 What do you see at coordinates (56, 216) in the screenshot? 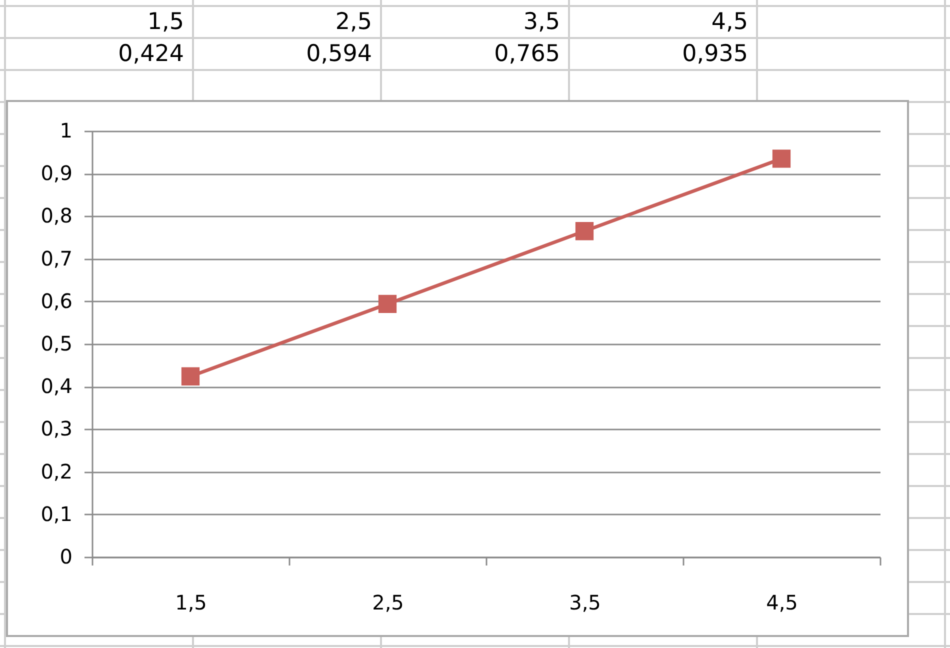
I see `y-tick-label: 0,8` at bounding box center [56, 216].